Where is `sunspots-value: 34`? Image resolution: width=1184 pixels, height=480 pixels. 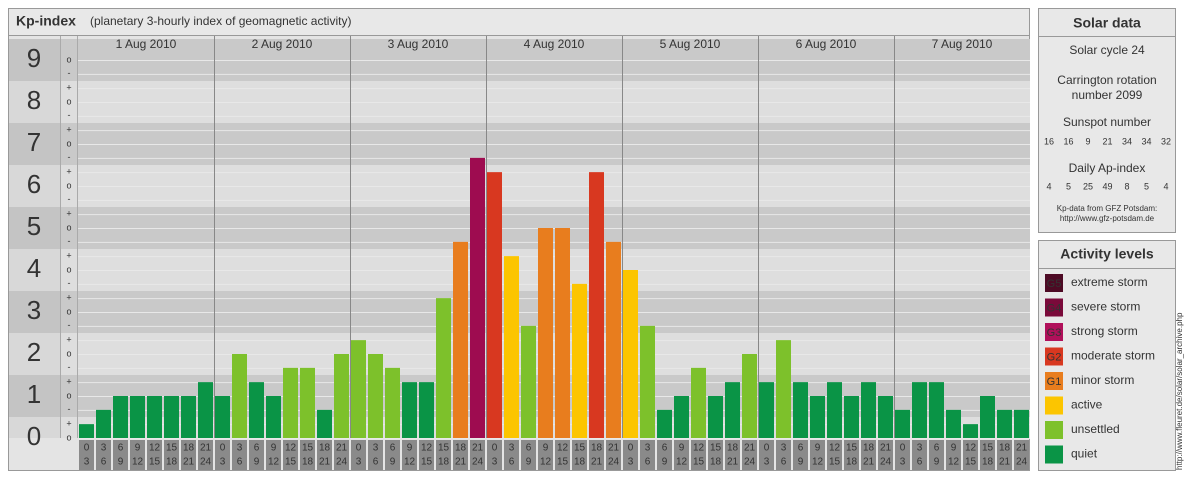
sunspots-value: 34 is located at coordinates (1146, 141).